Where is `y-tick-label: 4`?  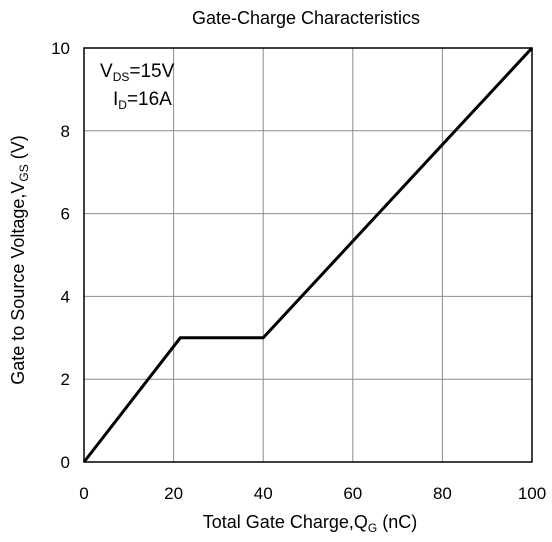 y-tick-label: 4 is located at coordinates (65, 296).